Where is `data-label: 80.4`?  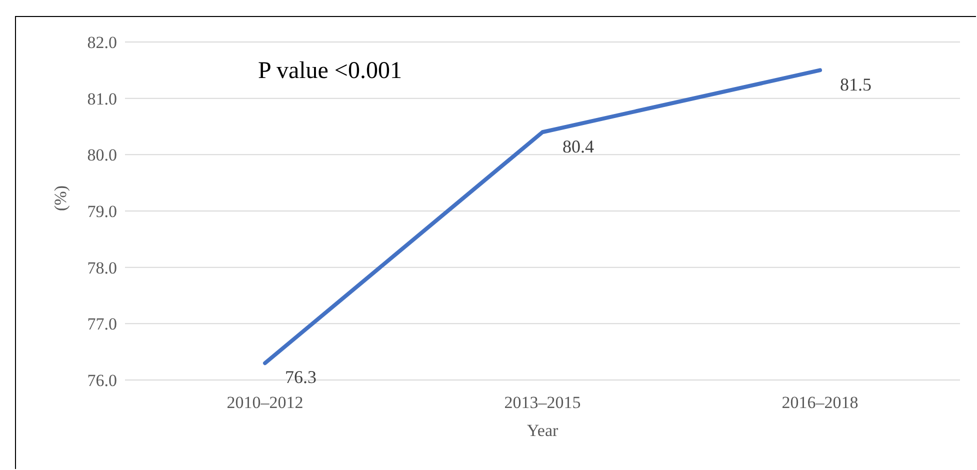 data-label: 80.4 is located at coordinates (578, 146).